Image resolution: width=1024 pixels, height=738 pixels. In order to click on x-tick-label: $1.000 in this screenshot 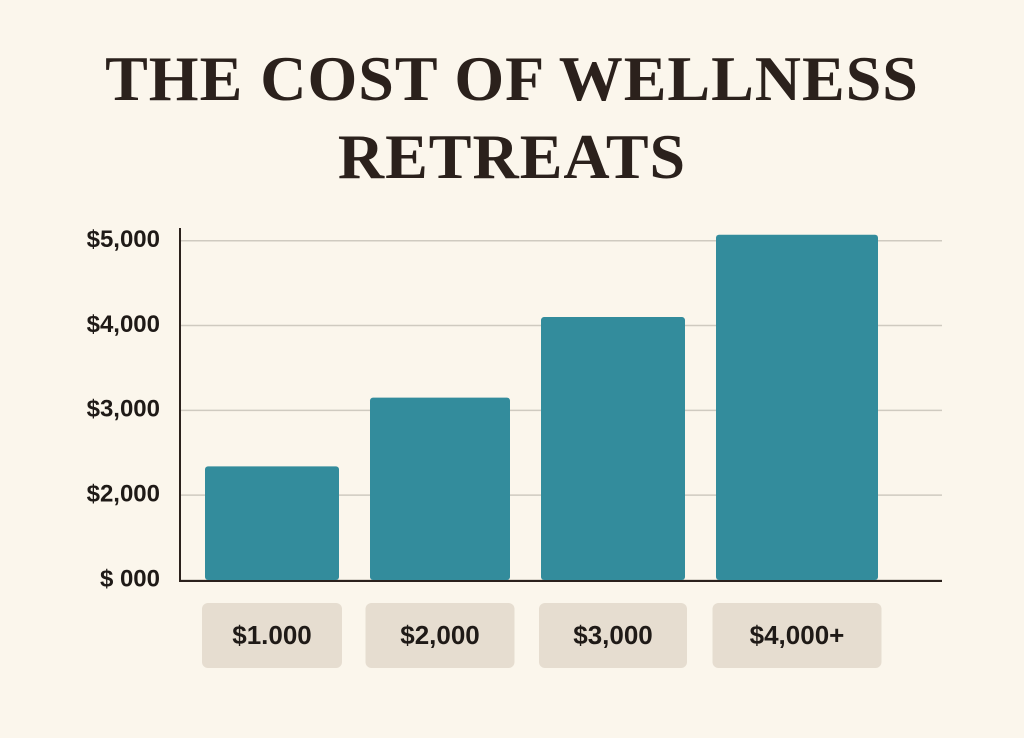, I will do `click(272, 635)`.